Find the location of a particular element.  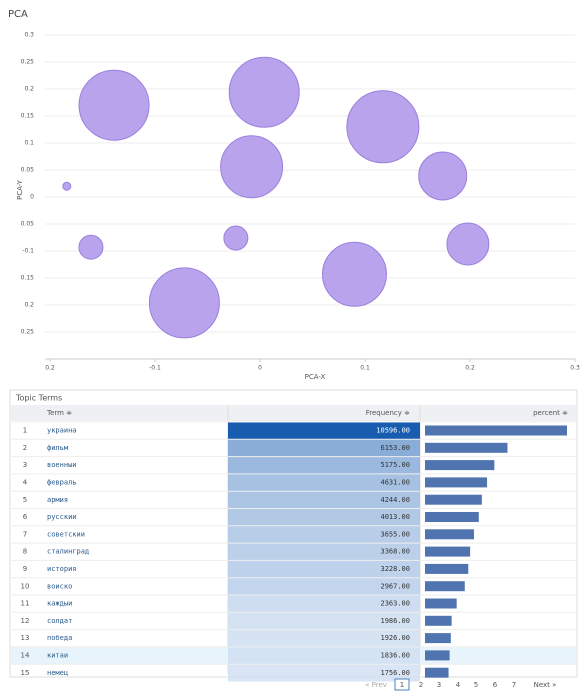

page-link: 1 is located at coordinates (402, 685).